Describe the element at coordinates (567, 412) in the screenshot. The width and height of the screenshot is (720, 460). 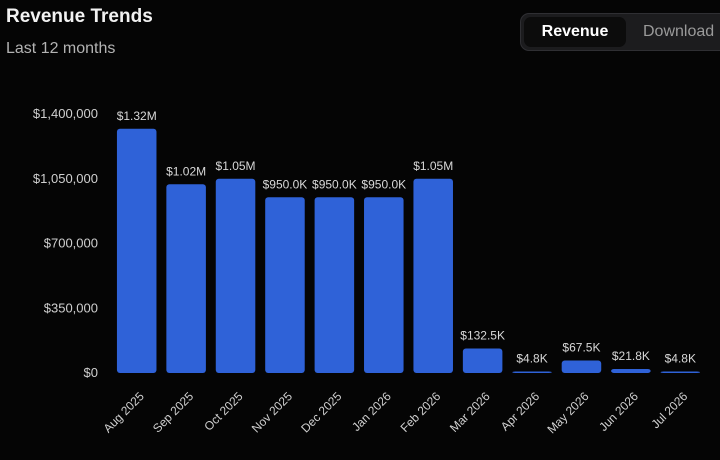
I see `x-tick-label: May 2026` at that location.